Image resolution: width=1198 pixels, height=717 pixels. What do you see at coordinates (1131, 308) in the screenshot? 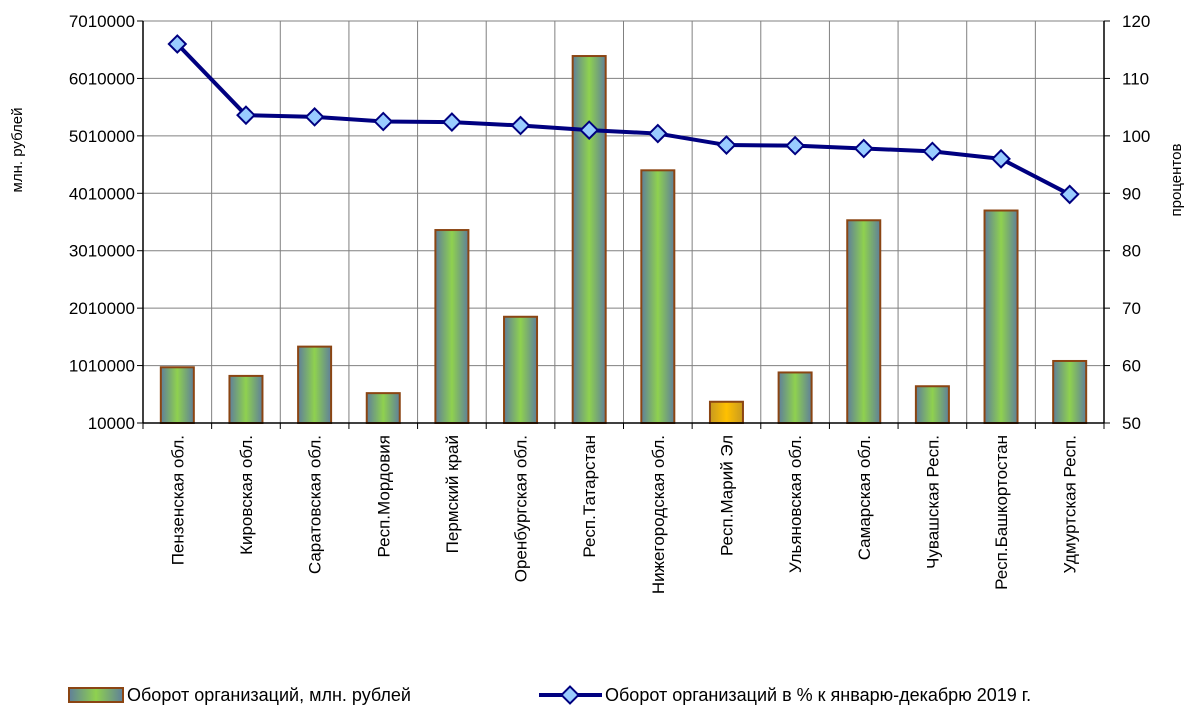
I see `y2-tick-label: 70` at bounding box center [1131, 308].